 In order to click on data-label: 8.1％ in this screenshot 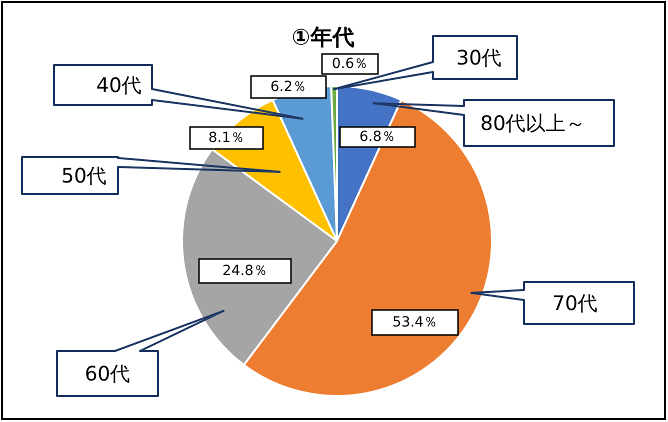, I will do `click(226, 138)`.